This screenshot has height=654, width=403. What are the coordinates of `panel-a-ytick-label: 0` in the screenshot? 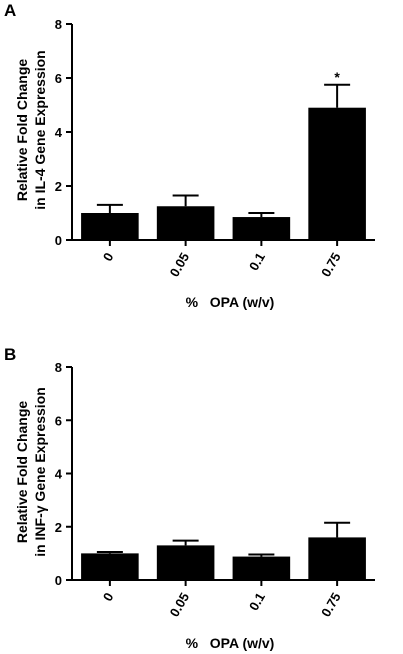 It's located at (58, 240).